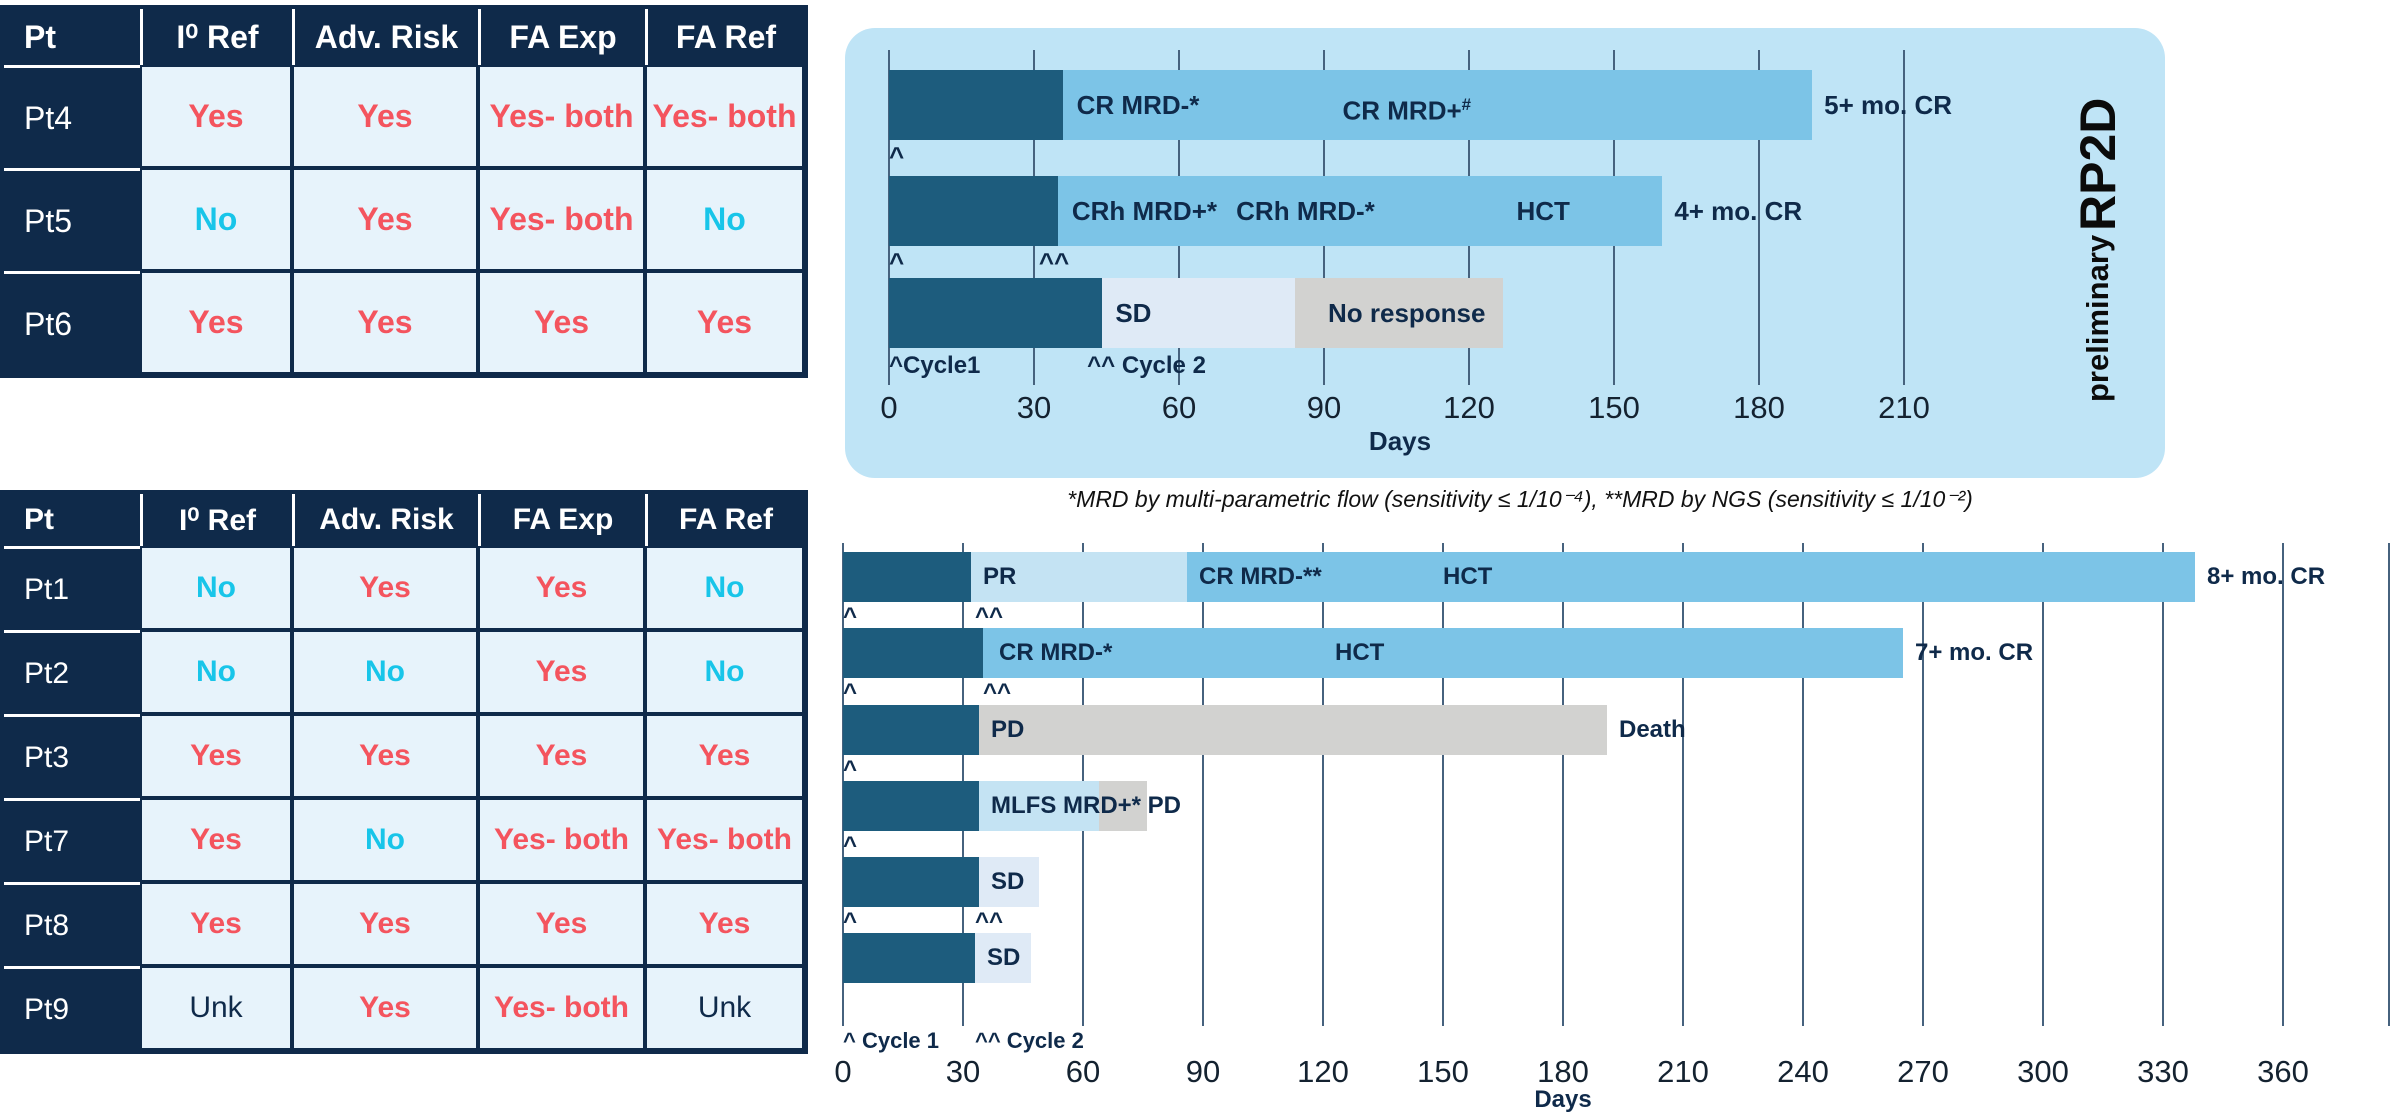  I want to click on x-tick-label: 300, so click(2043, 1071).